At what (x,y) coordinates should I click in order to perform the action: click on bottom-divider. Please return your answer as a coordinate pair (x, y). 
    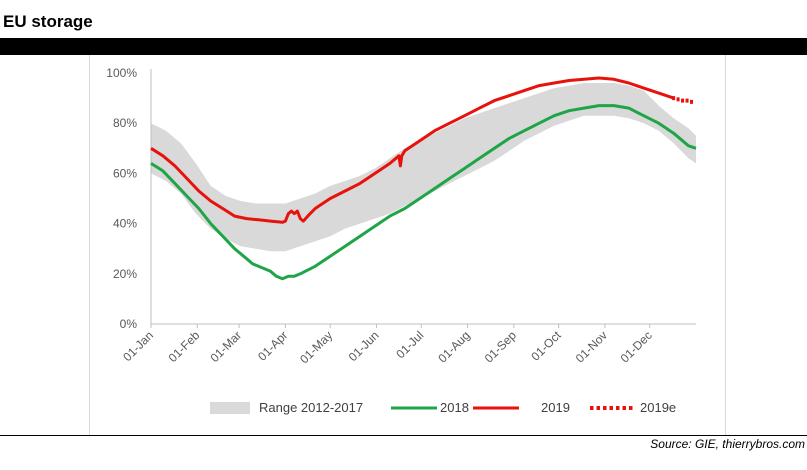
    Looking at the image, I should click on (403, 435).